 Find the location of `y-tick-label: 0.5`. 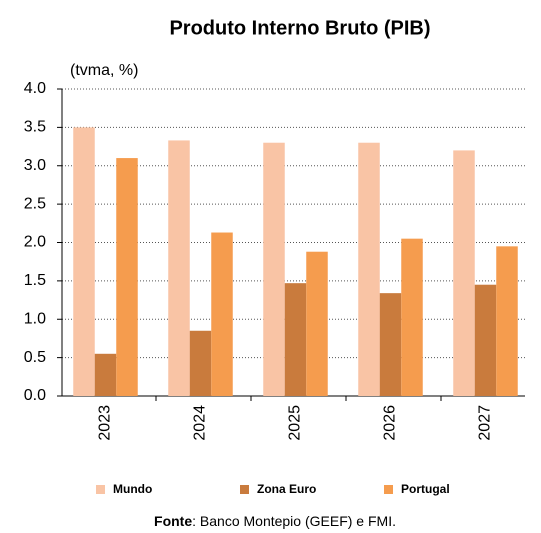

y-tick-label: 0.5 is located at coordinates (35, 357).